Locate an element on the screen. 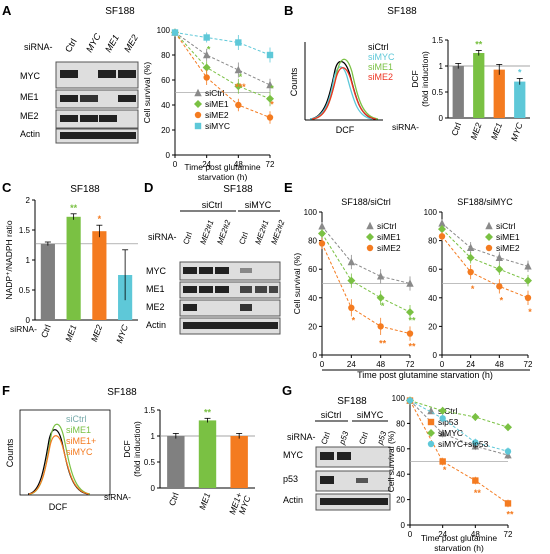  y-tick-label: 40 is located at coordinates (165, 105).